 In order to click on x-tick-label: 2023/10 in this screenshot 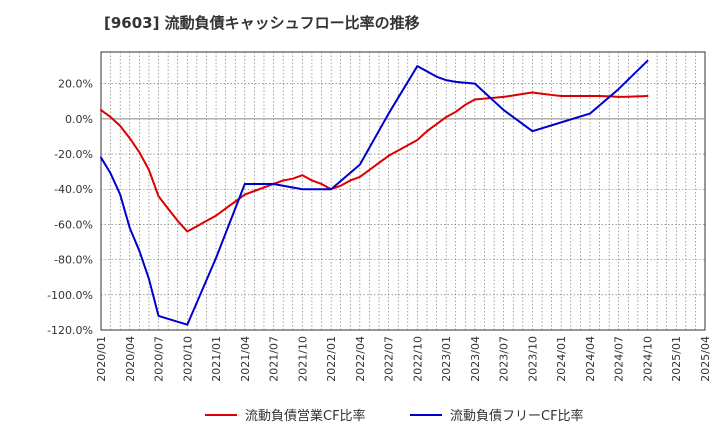, I will do `click(532, 359)`.